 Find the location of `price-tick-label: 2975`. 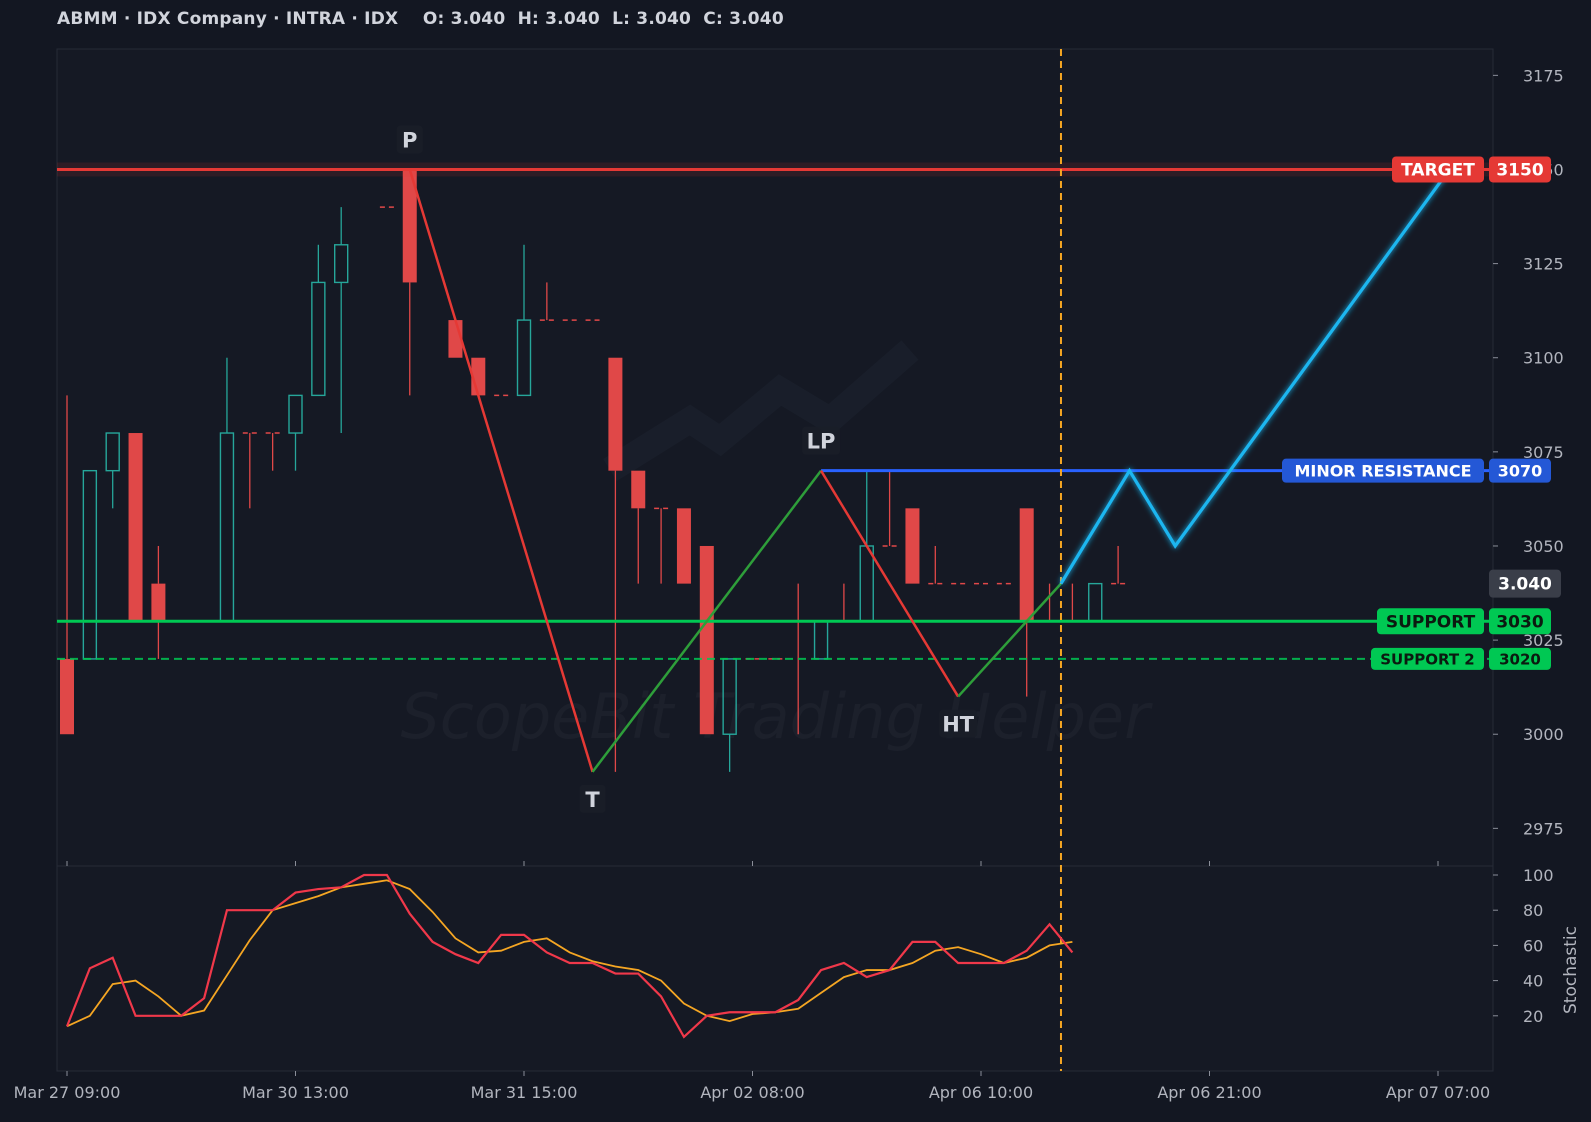

price-tick-label: 2975 is located at coordinates (1543, 828).